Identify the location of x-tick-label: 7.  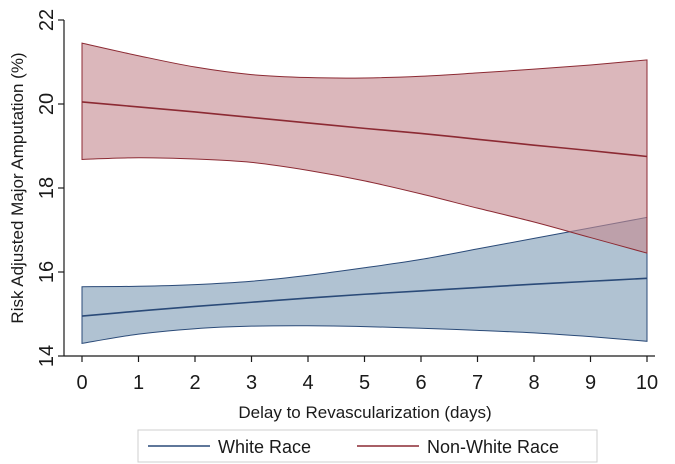
(477, 383).